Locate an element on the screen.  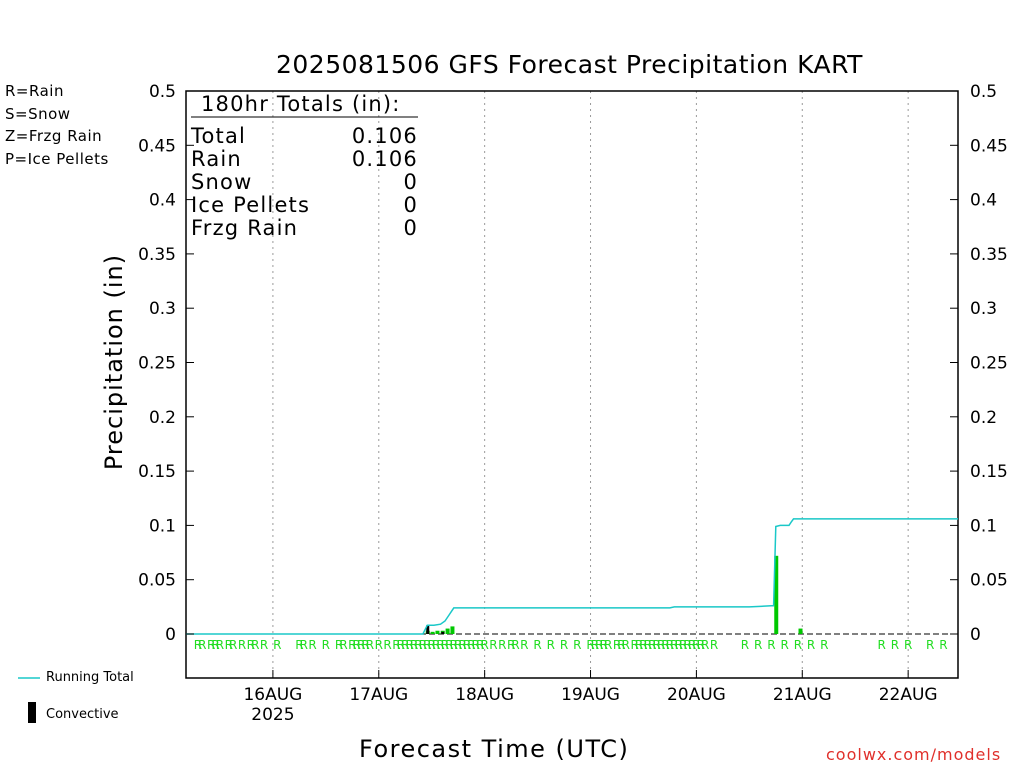
x-tick-label-19aug: 19AUG is located at coordinates (590, 695).